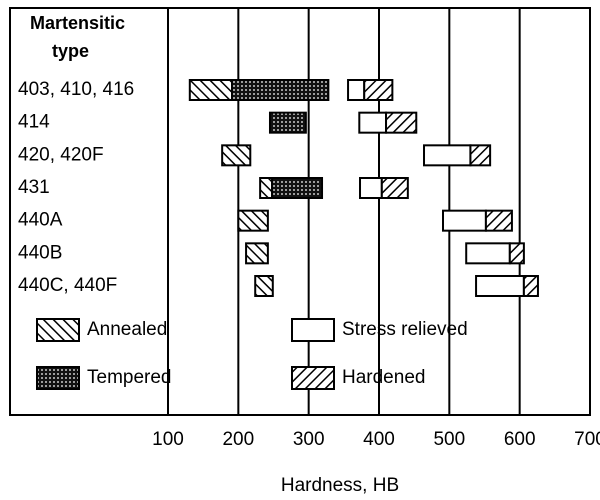  What do you see at coordinates (379, 439) in the screenshot?
I see `x-tick-label: 400` at bounding box center [379, 439].